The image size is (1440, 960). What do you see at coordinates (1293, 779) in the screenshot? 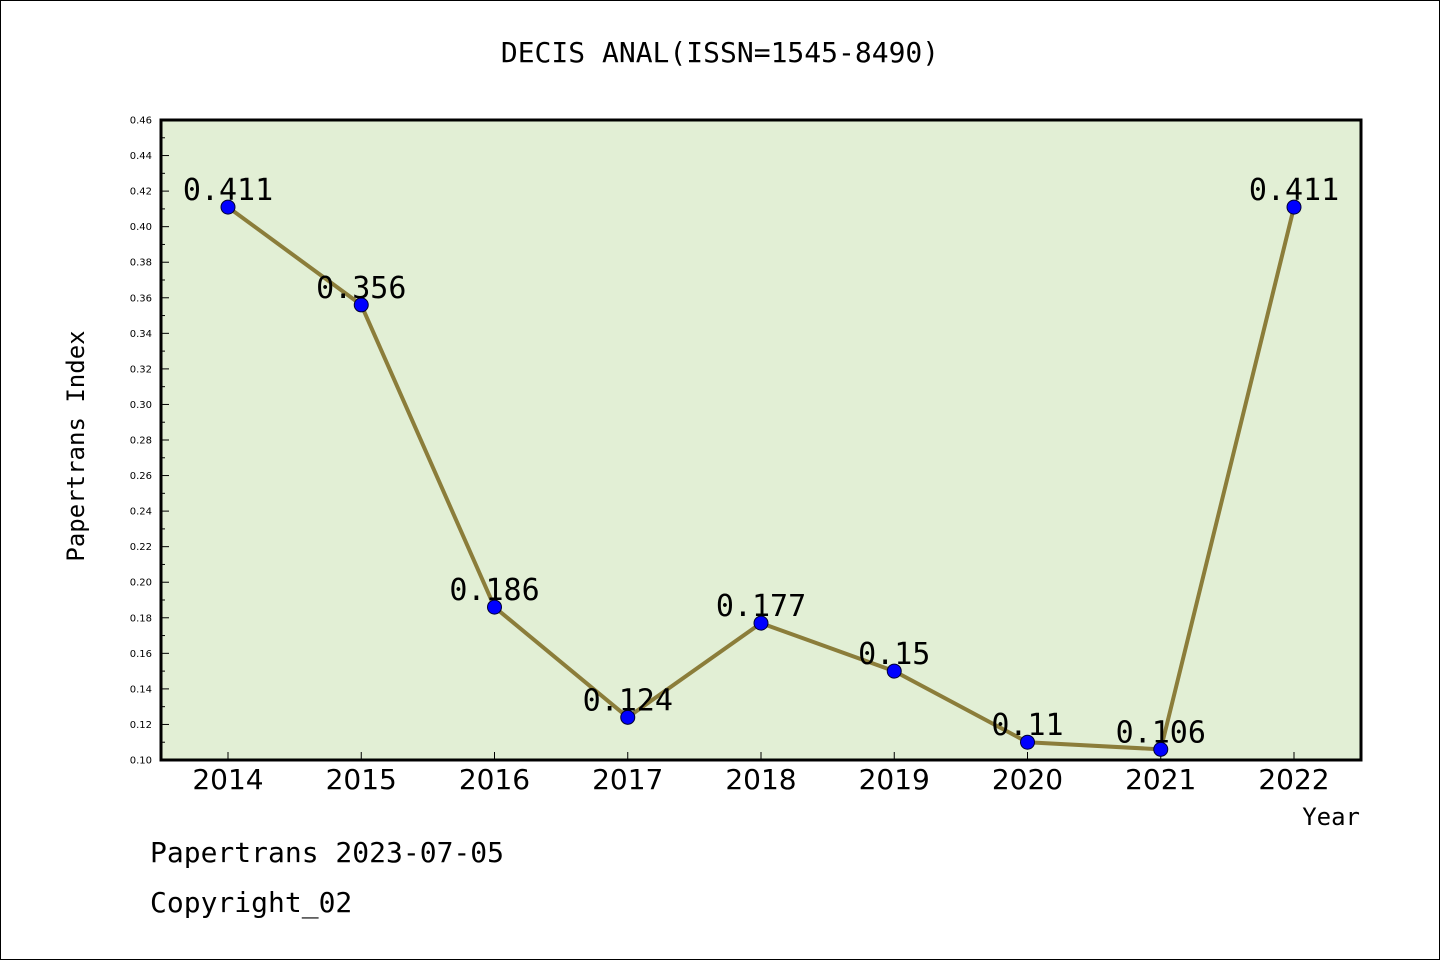
I see `x-tick-label: 2022` at bounding box center [1293, 779].